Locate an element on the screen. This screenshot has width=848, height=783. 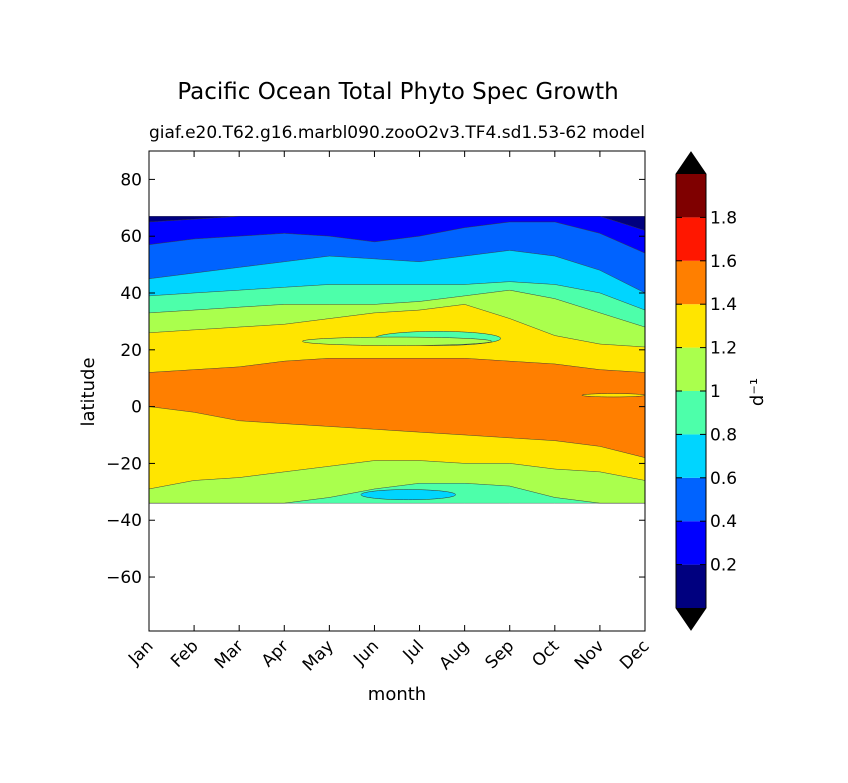
colorbar-tick-label: 1.2 is located at coordinates (723, 349).